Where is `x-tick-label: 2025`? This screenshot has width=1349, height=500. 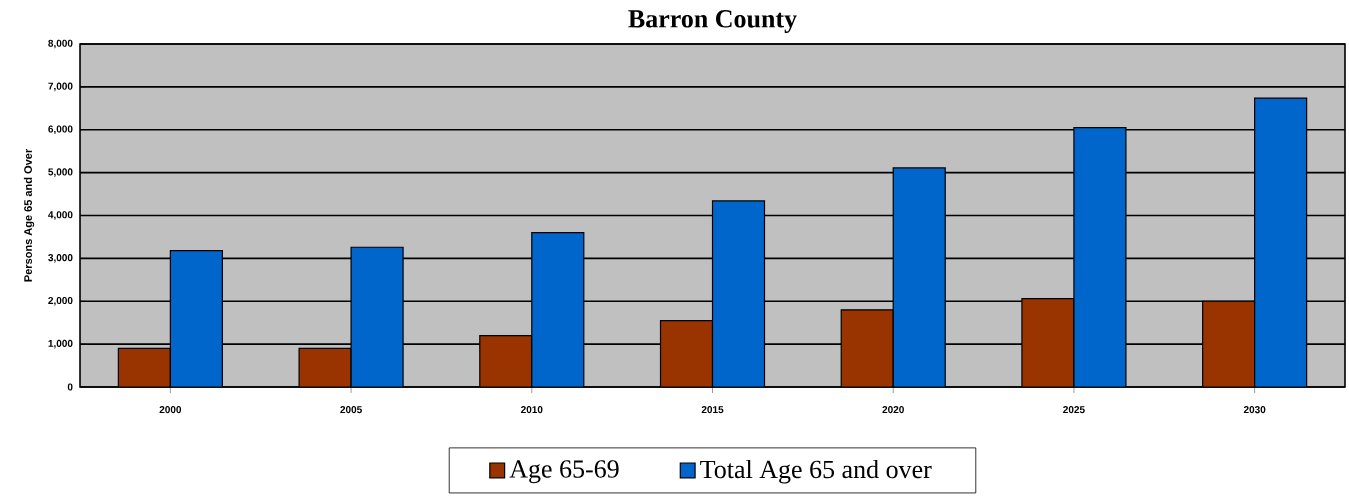
x-tick-label: 2025 is located at coordinates (1074, 410).